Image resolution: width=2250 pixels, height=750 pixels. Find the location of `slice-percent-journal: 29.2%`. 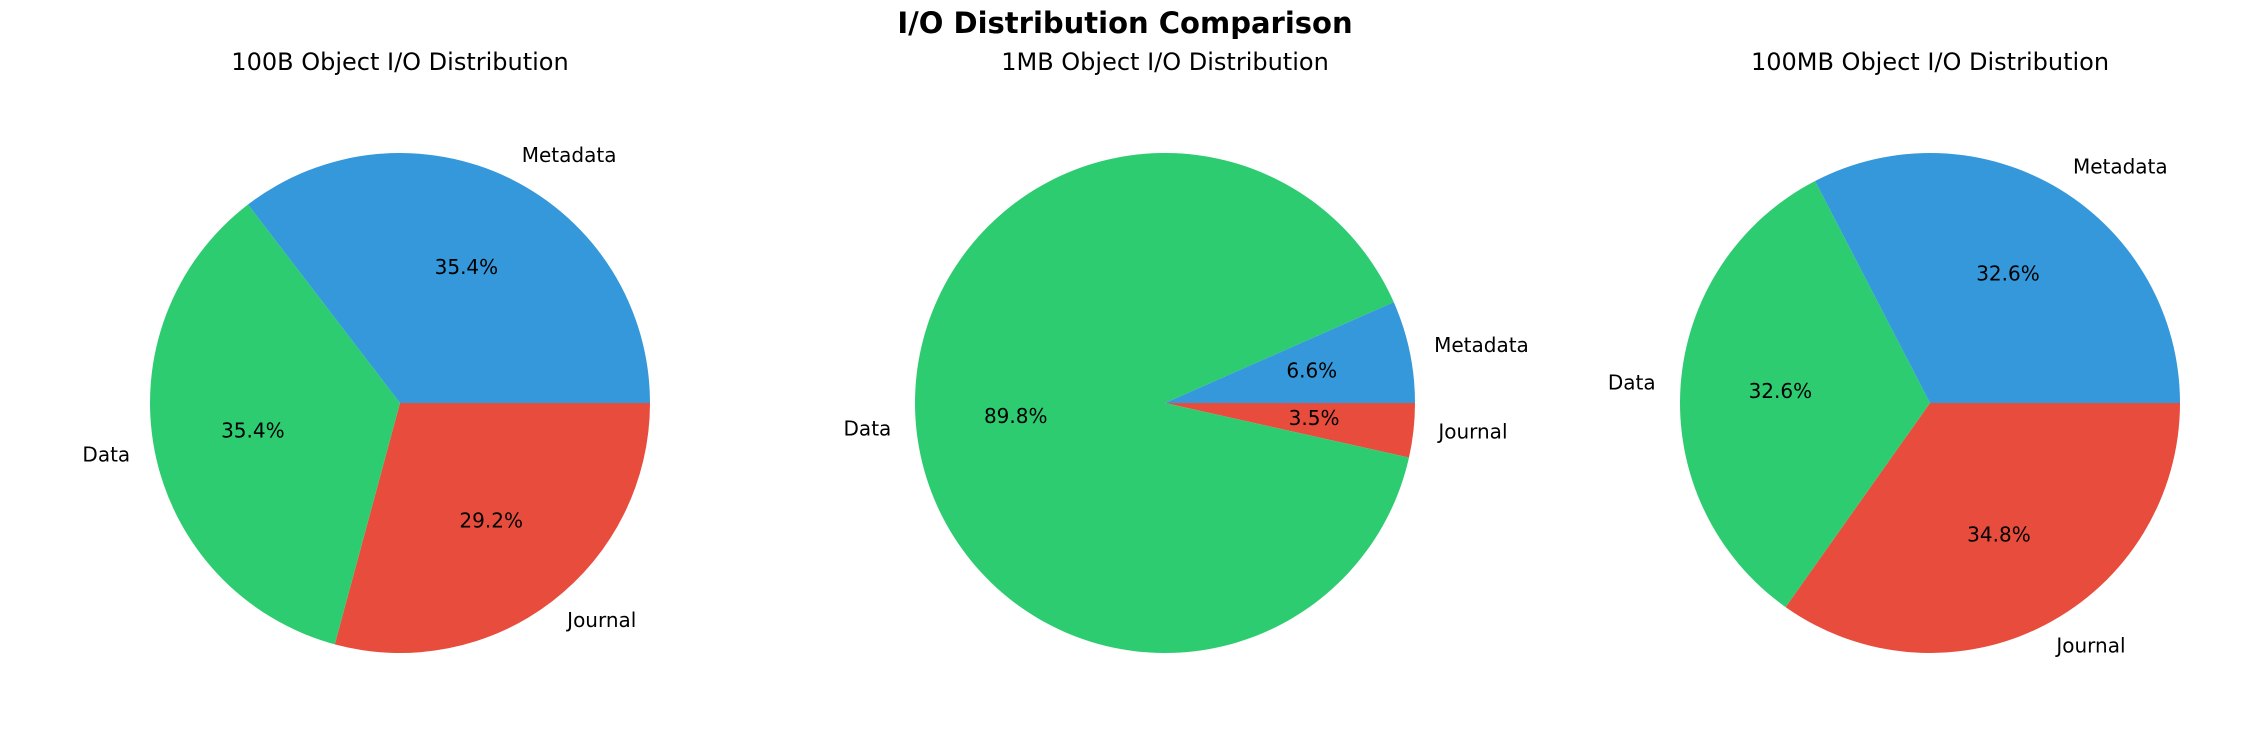

slice-percent-journal: 29.2% is located at coordinates (491, 521).